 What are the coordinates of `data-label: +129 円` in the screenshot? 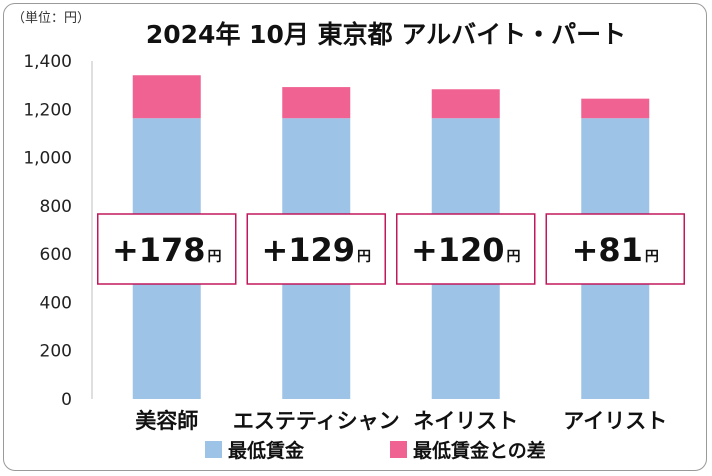 It's located at (316, 250).